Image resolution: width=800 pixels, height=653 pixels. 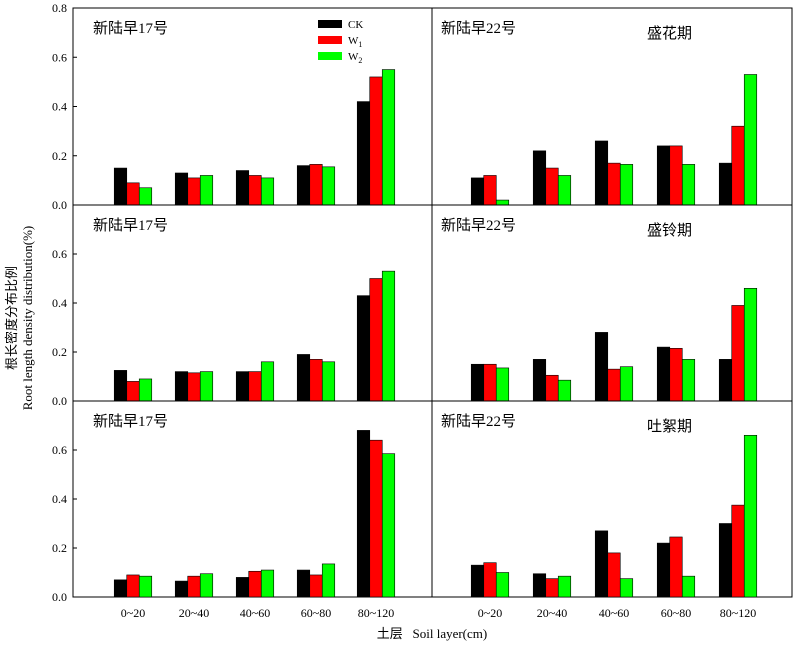 I want to click on y-axis-title-en: Root length density distribution(%), so click(x=27, y=318).